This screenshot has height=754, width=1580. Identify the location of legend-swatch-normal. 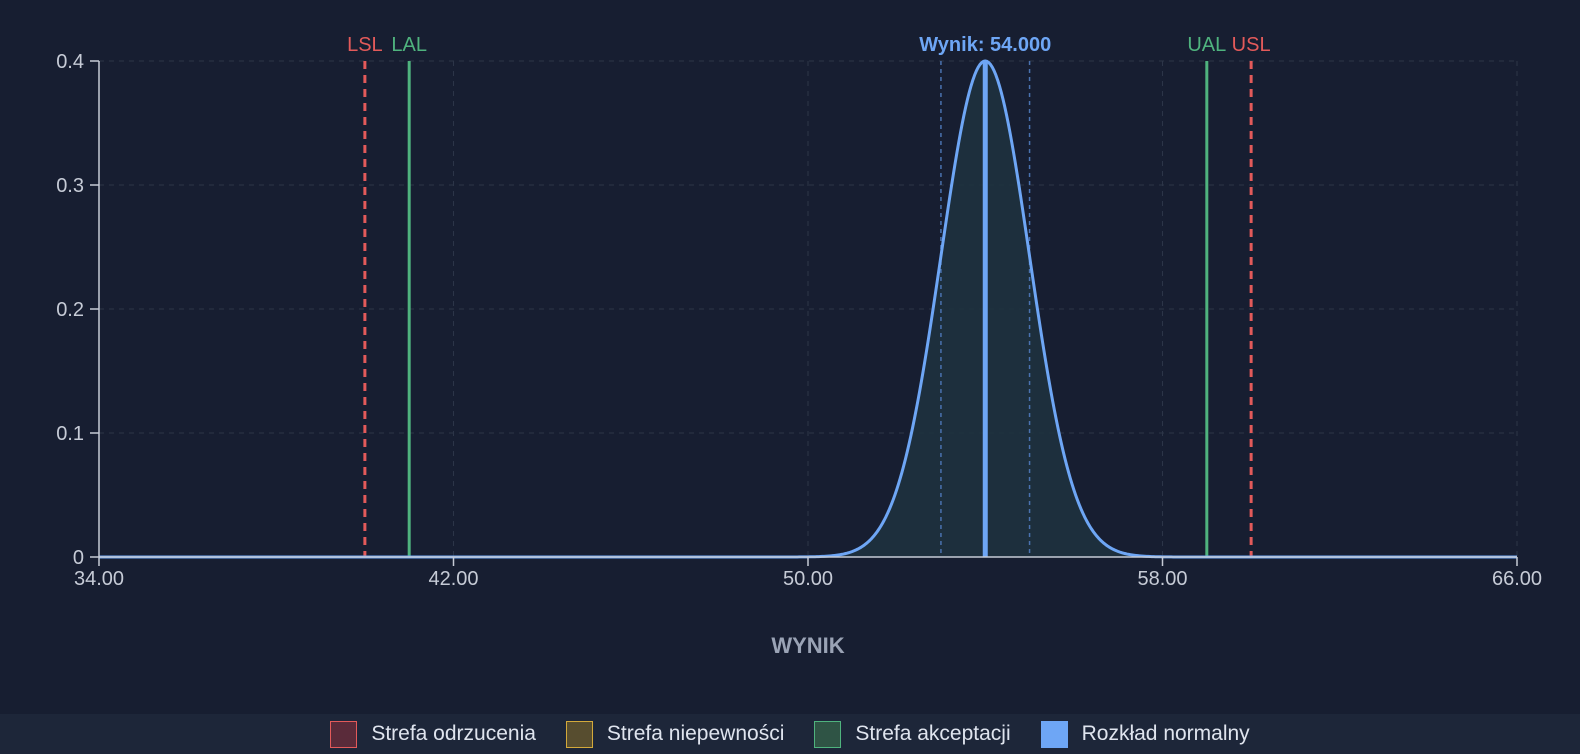
(1054, 734).